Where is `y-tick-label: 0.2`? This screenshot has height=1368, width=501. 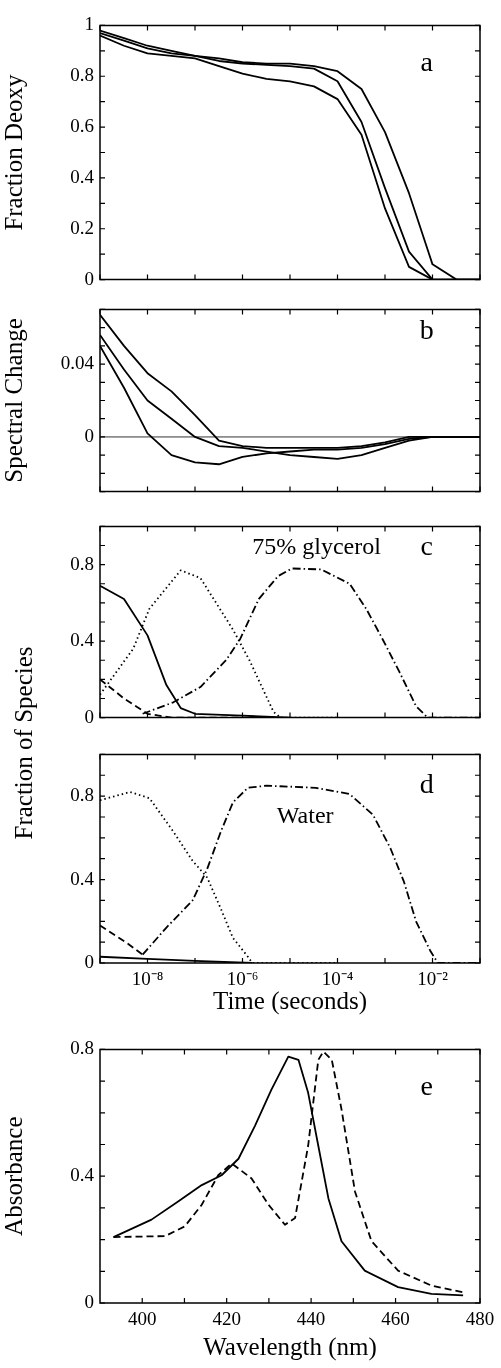 y-tick-label: 0.2 is located at coordinates (82, 227).